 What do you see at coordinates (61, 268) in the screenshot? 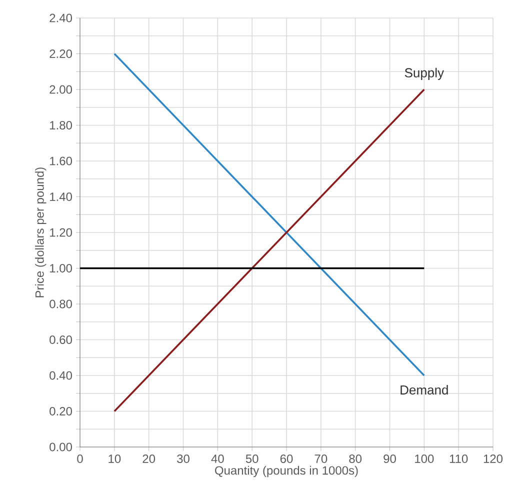
I see `y-tick-label: 1.00` at bounding box center [61, 268].